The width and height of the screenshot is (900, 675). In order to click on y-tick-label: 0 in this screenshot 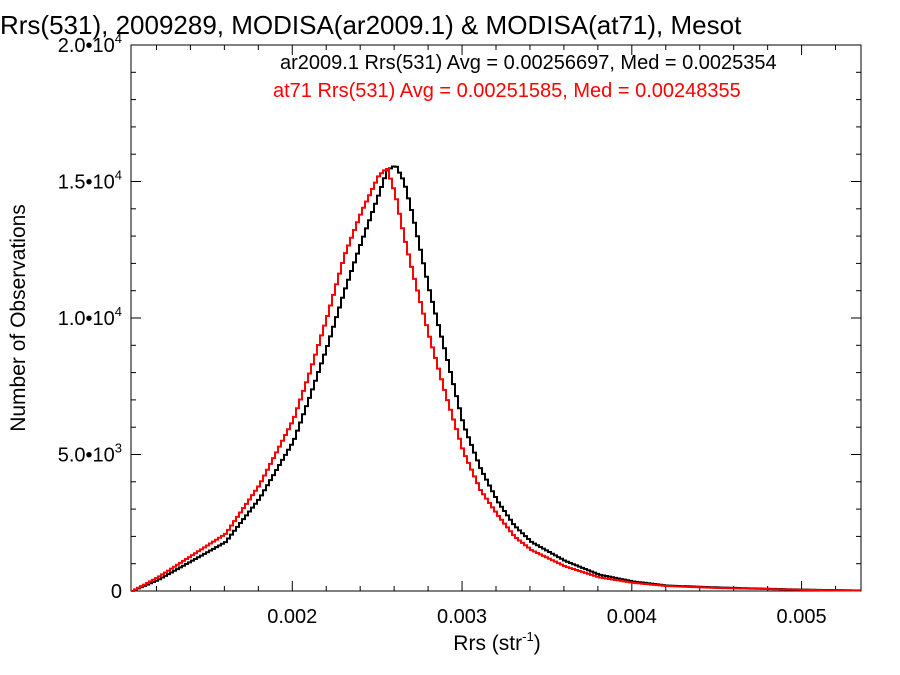, I will do `click(116, 592)`.